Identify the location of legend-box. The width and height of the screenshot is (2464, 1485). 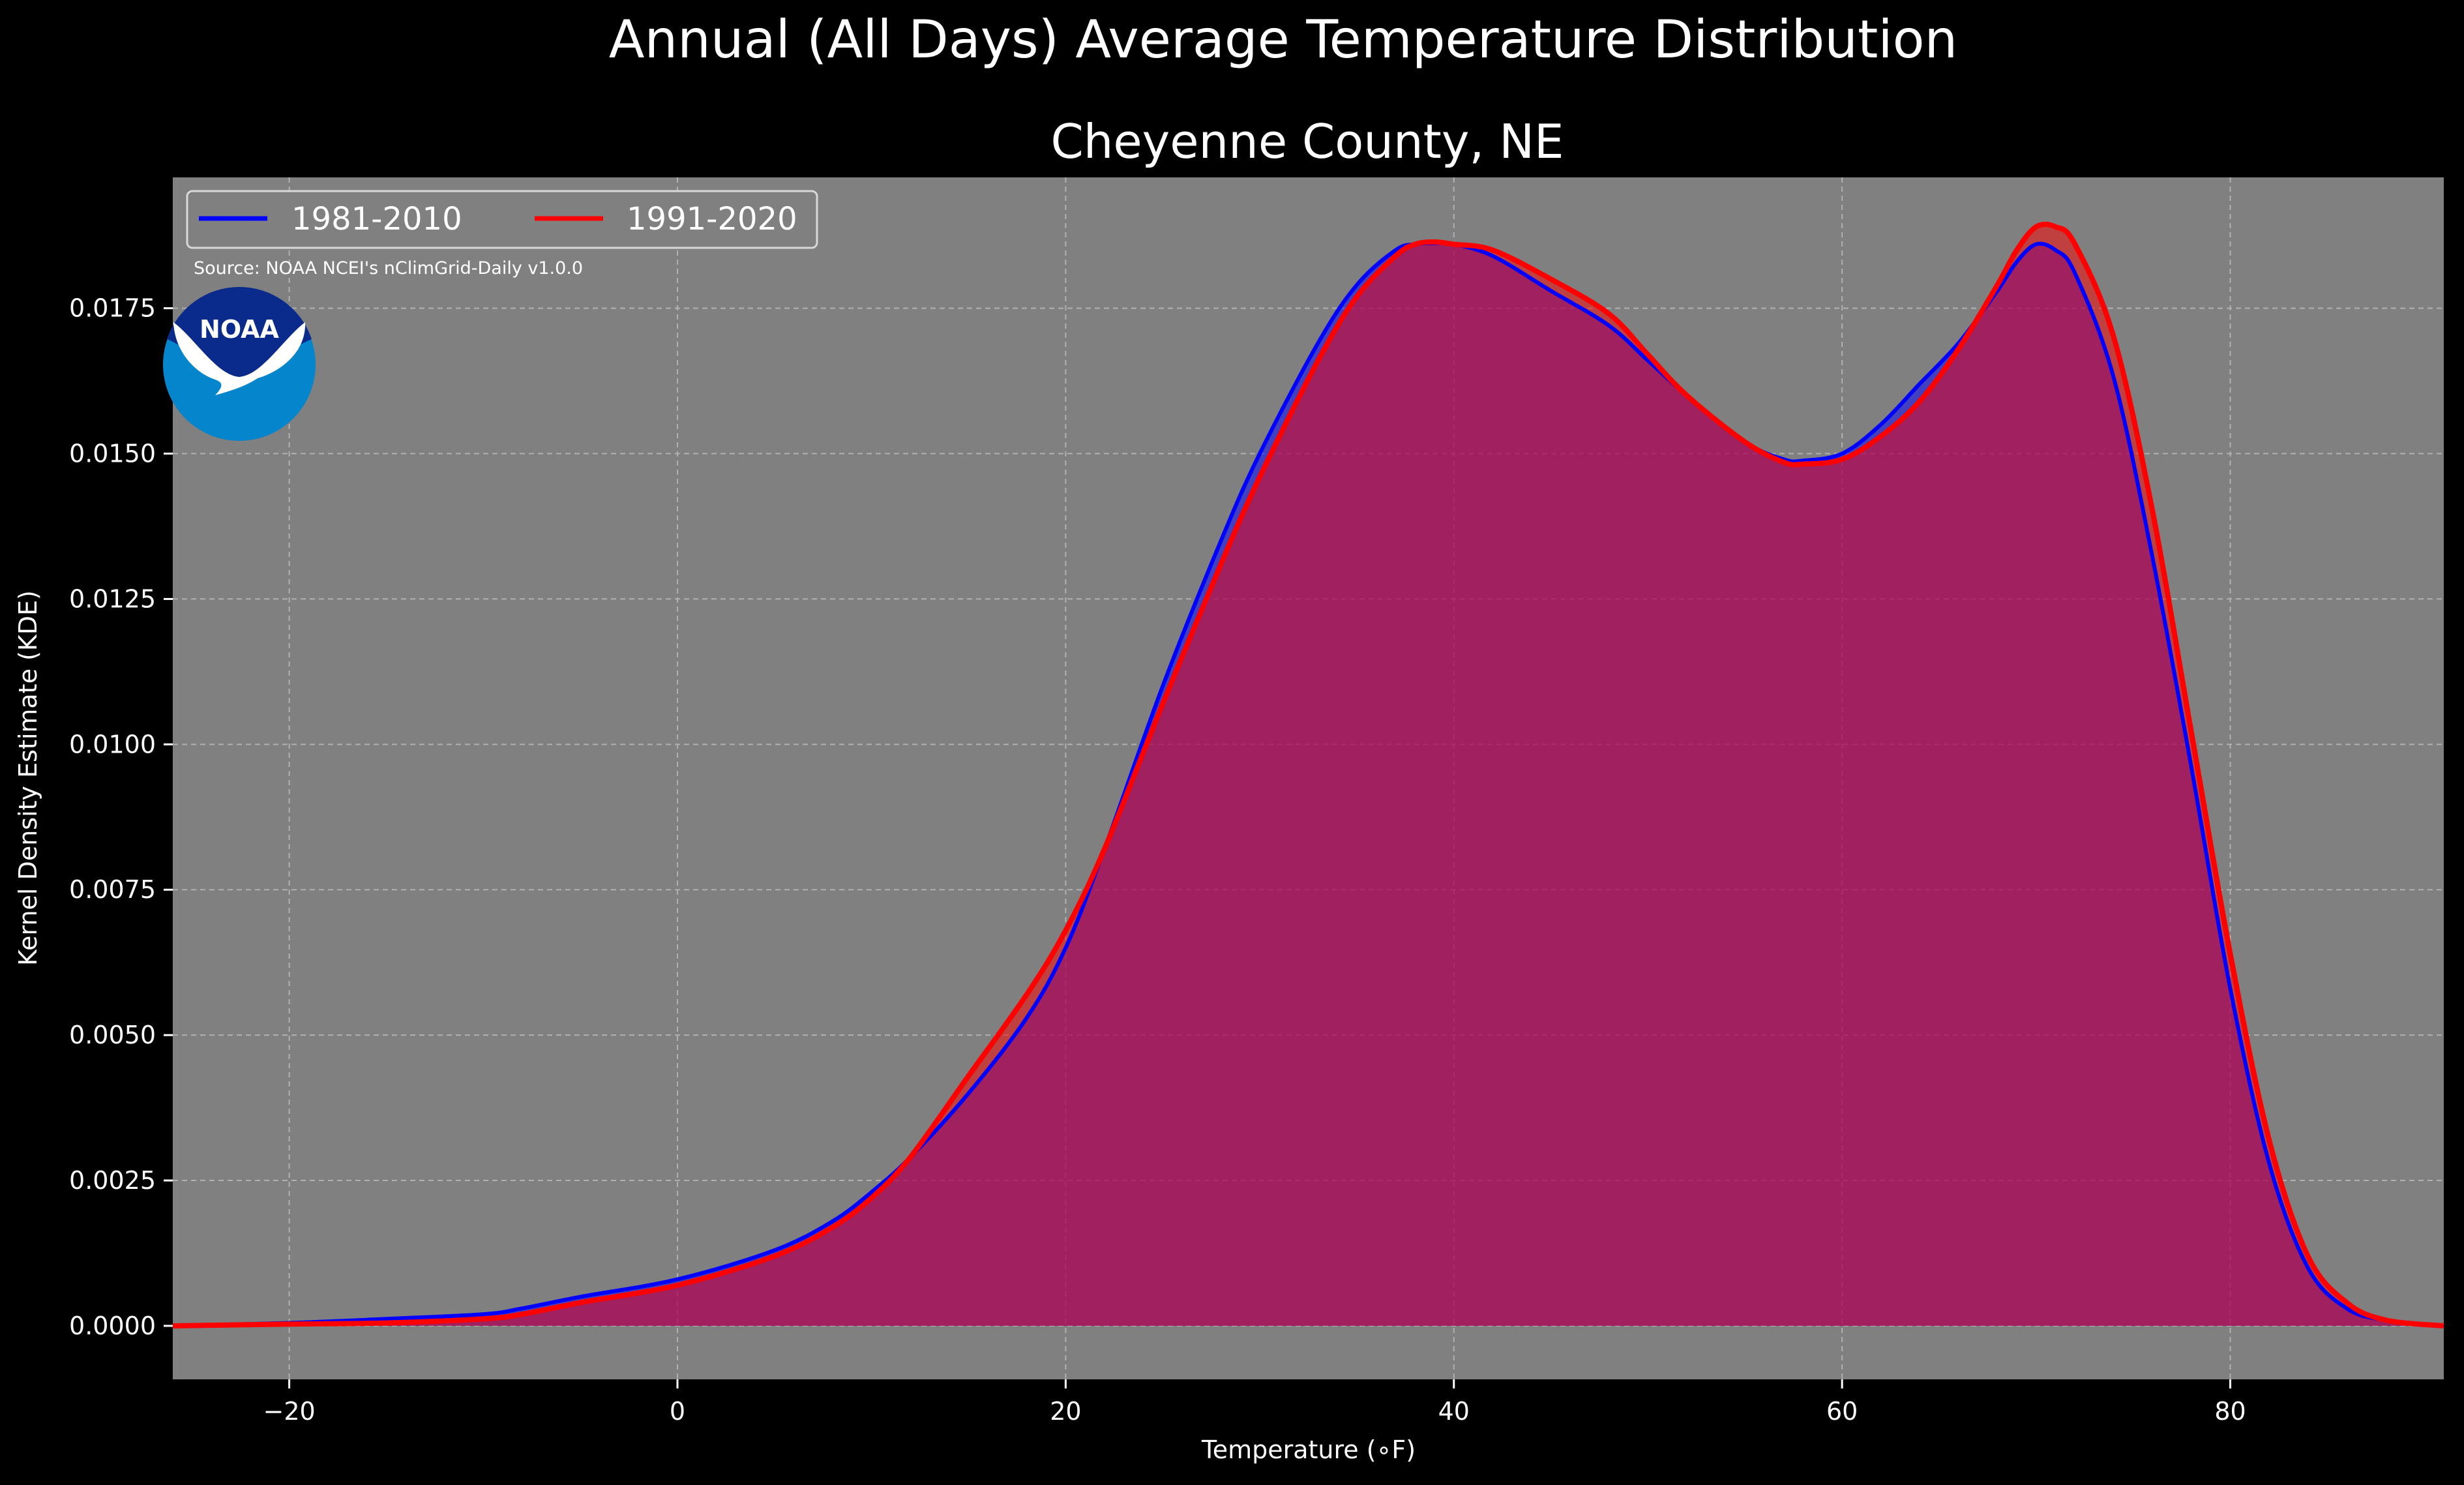
(502, 219).